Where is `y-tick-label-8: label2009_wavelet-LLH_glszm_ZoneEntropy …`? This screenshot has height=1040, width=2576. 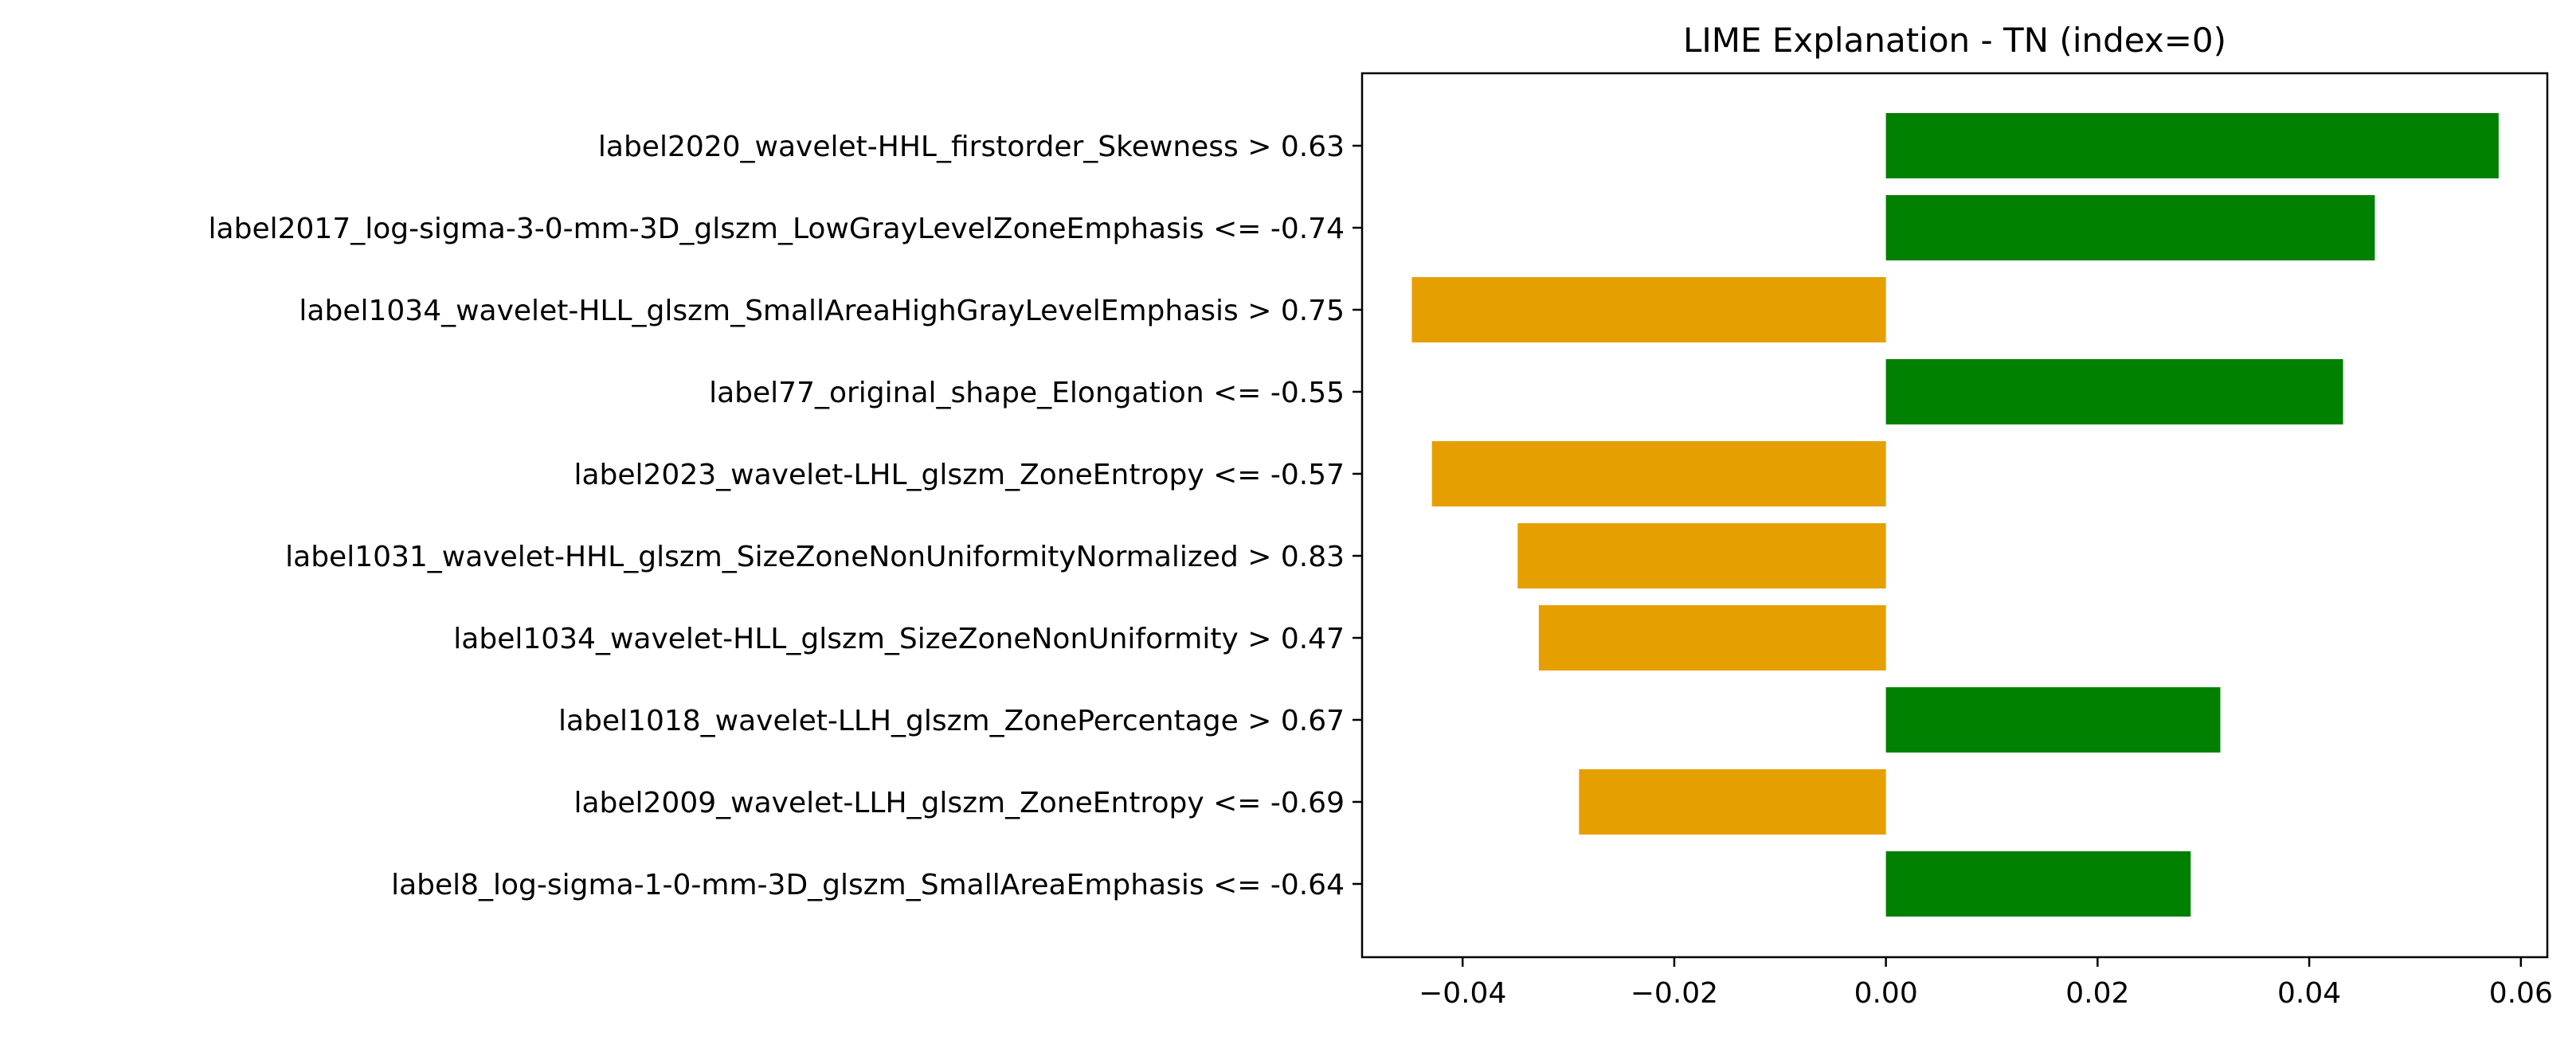 y-tick-label-8: label2009_wavelet-LLH_glszm_ZoneEntropy … is located at coordinates (959, 803).